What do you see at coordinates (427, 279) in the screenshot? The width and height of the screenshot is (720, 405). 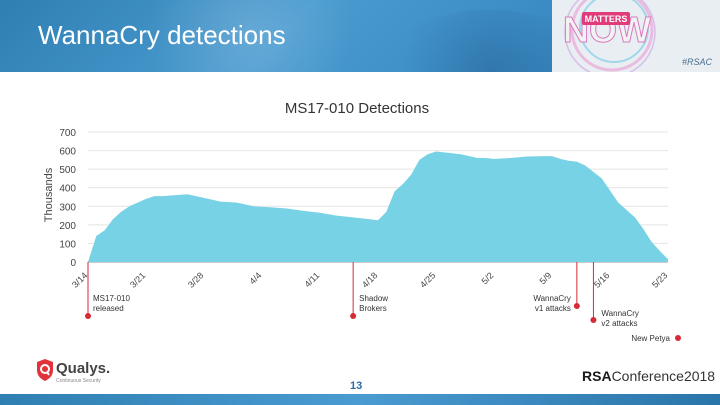 I see `x-tick-label: 4/25` at bounding box center [427, 279].